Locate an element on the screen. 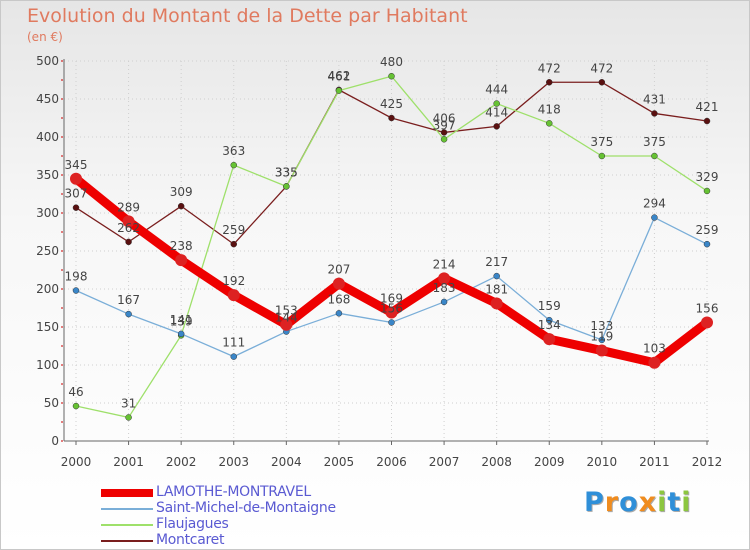 Image resolution: width=750 pixels, height=550 pixels. data-label-lamothe-montravel: 156 is located at coordinates (707, 308).